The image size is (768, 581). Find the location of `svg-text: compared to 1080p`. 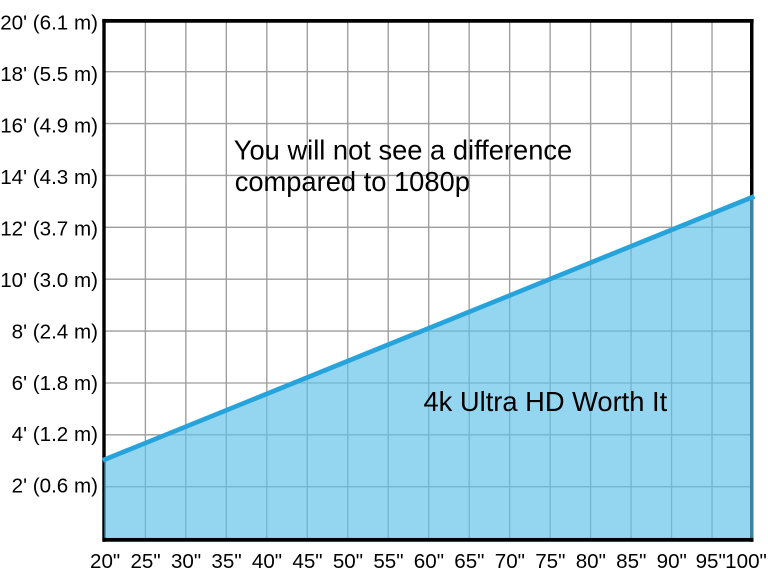

svg-text: compared to 1080p is located at coordinates (352, 181).